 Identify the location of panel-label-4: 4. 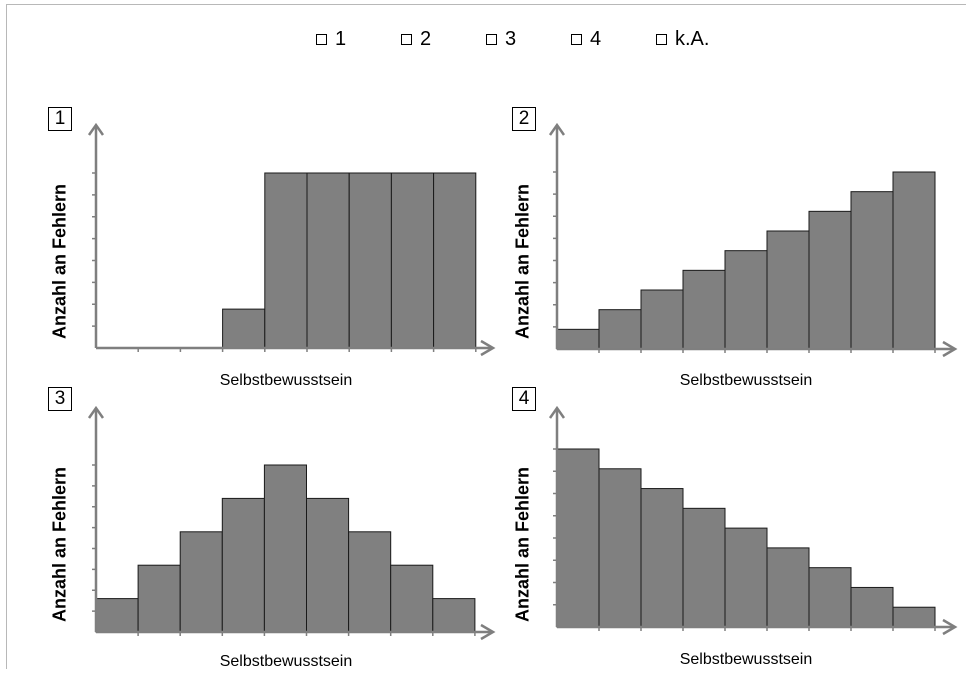
(524, 399).